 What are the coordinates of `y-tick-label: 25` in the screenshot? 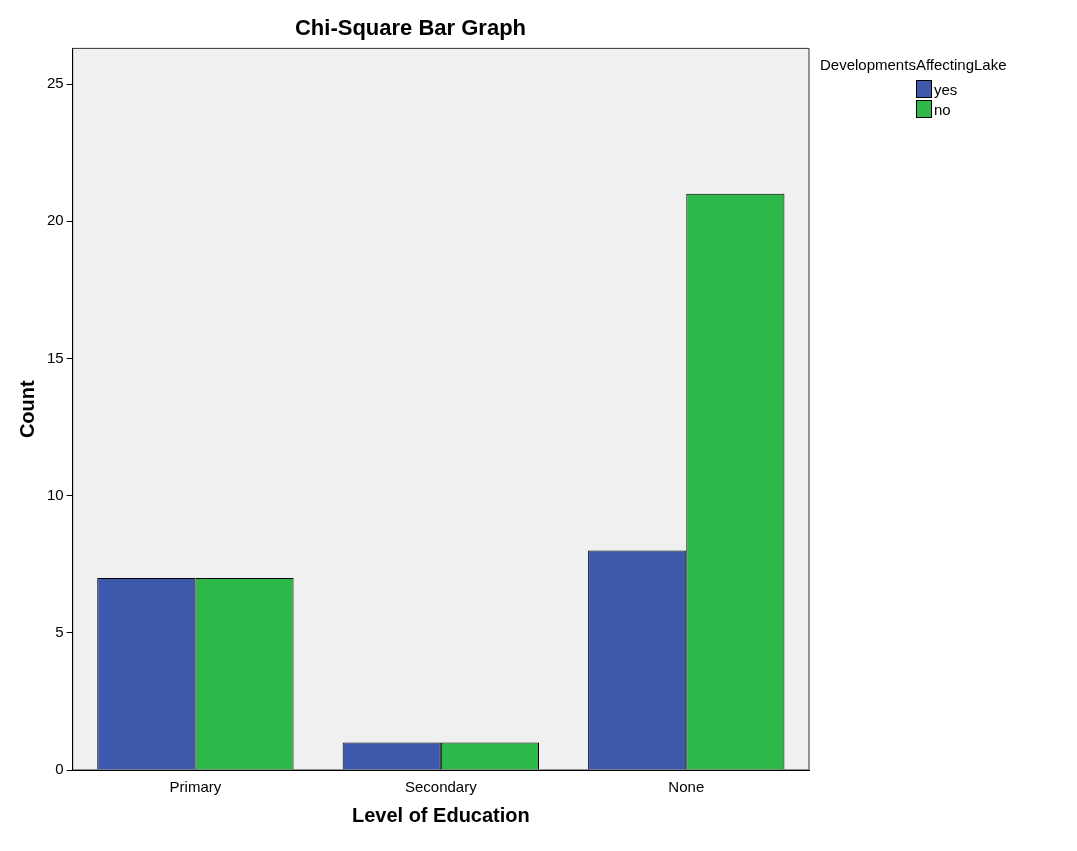 It's located at (55, 83).